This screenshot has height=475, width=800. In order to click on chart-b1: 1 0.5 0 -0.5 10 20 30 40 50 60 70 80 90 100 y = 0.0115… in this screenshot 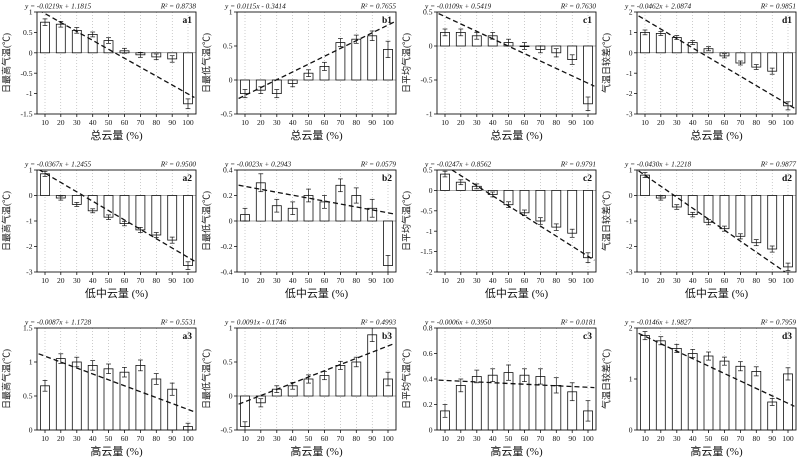, I will do `click(299, 72)`.